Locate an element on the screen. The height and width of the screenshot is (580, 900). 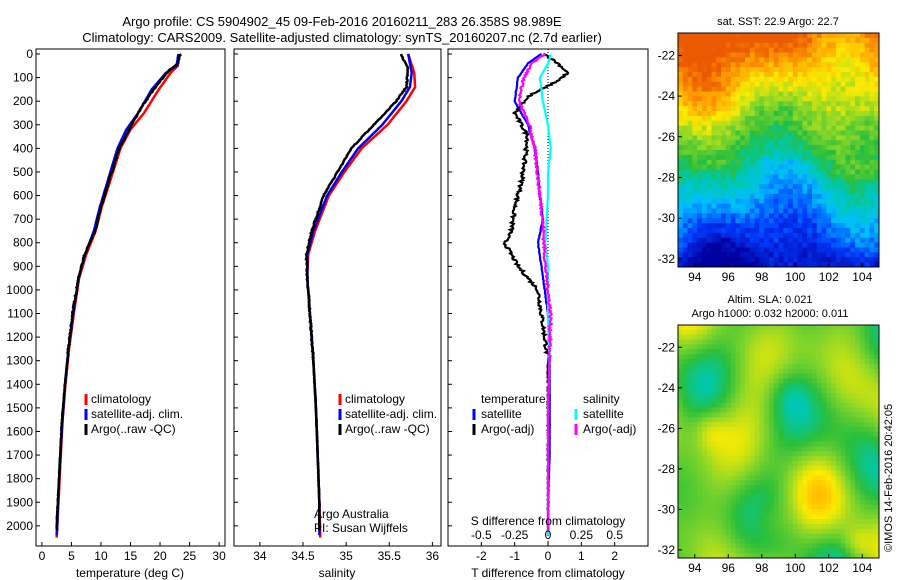
map-x-tick-label: 94 is located at coordinates (695, 568).